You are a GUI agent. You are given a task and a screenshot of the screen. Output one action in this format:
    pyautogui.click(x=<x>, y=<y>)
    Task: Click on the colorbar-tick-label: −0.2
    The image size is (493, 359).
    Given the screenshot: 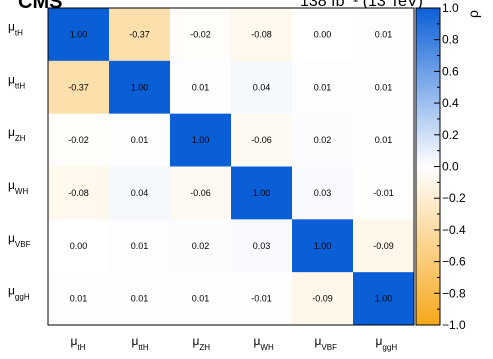 What is the action you would take?
    pyautogui.click(x=454, y=198)
    